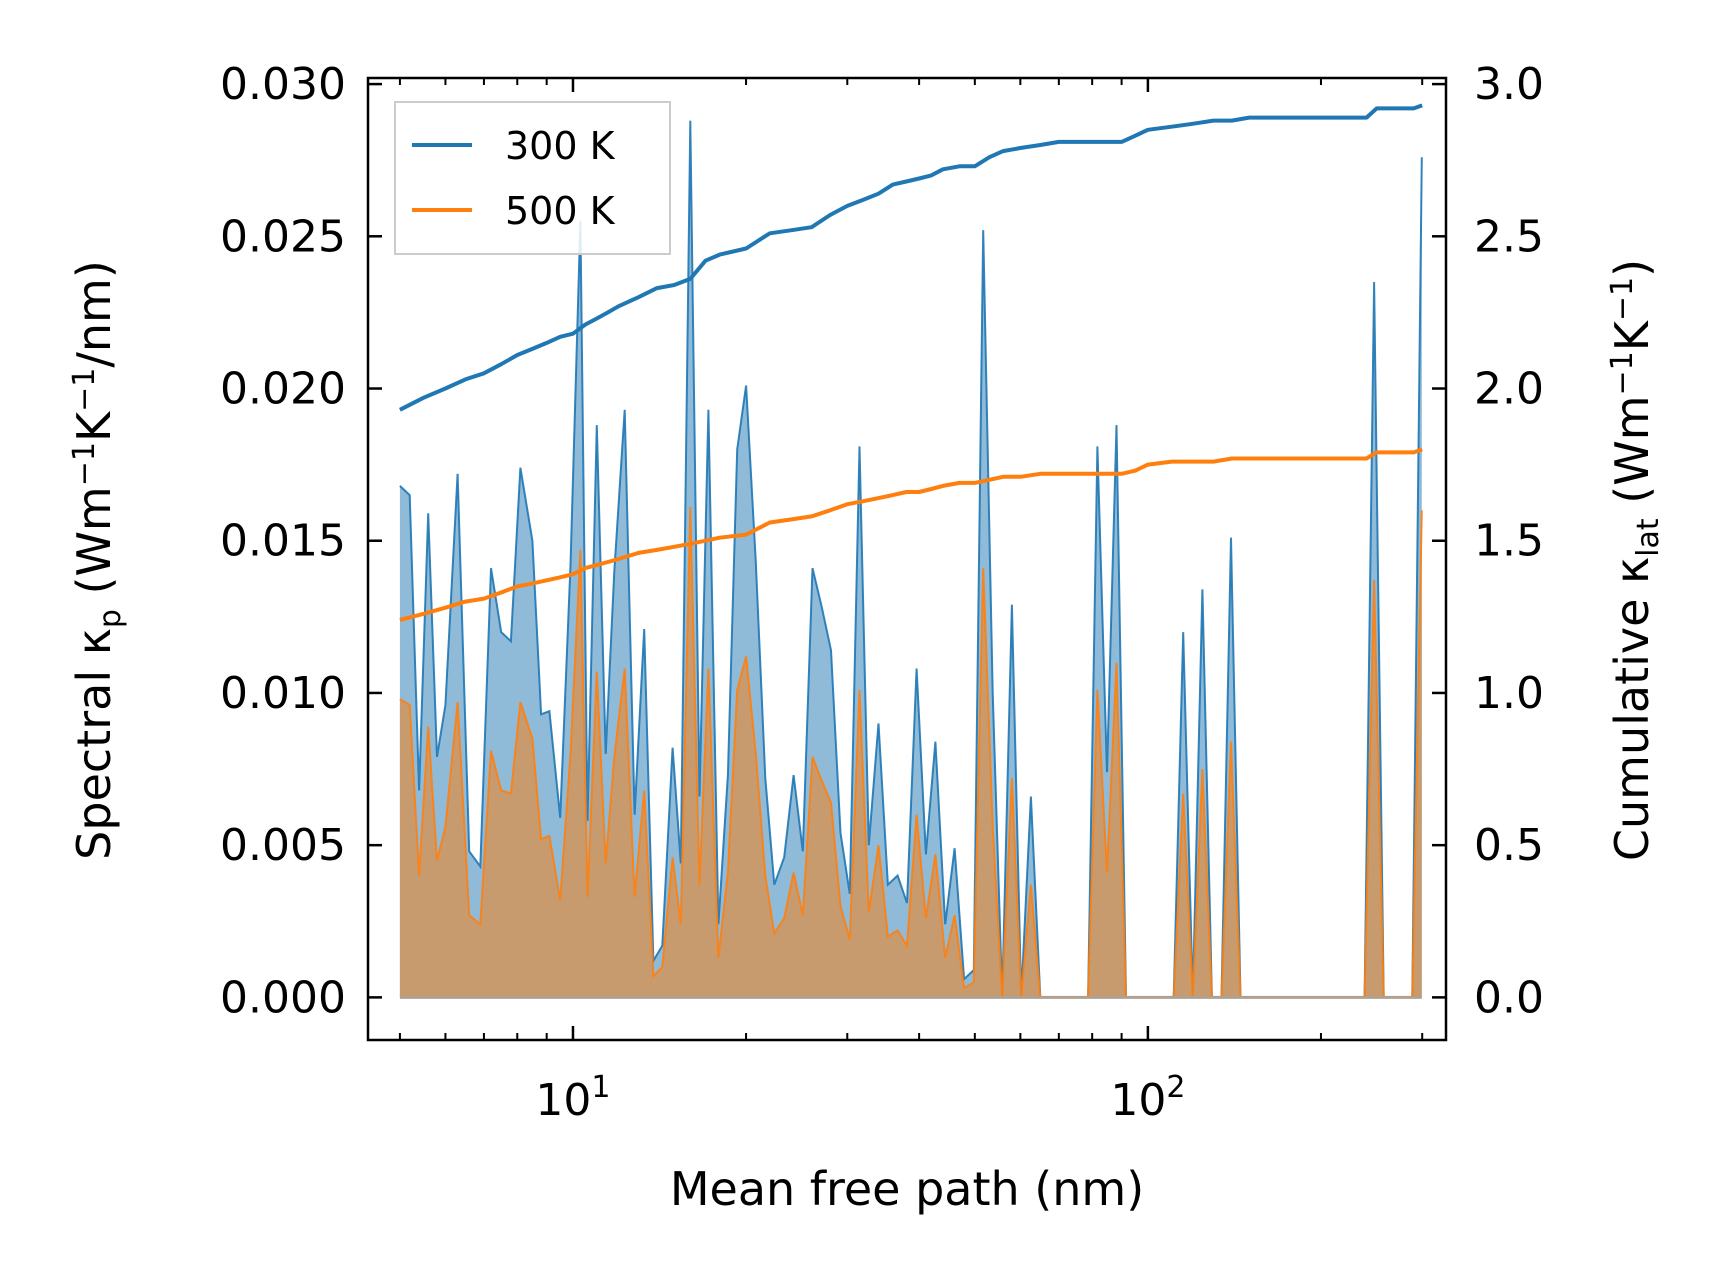 This screenshot has height=1270, width=1716. What do you see at coordinates (283, 997) in the screenshot?
I see `y-left-tick-label: 0.000` at bounding box center [283, 997].